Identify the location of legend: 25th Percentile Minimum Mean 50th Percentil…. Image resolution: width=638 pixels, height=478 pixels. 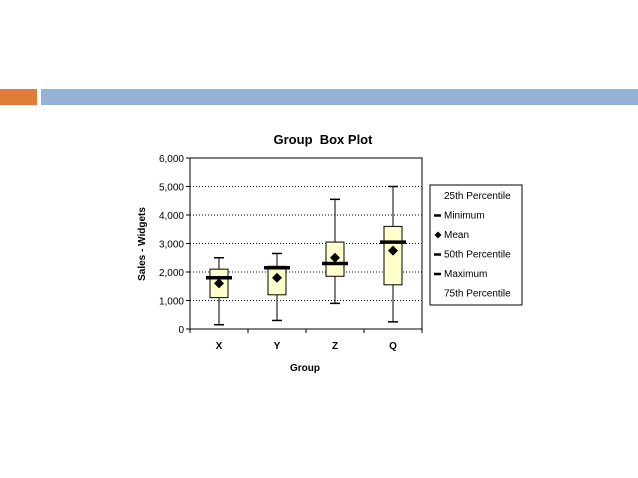
(472, 245).